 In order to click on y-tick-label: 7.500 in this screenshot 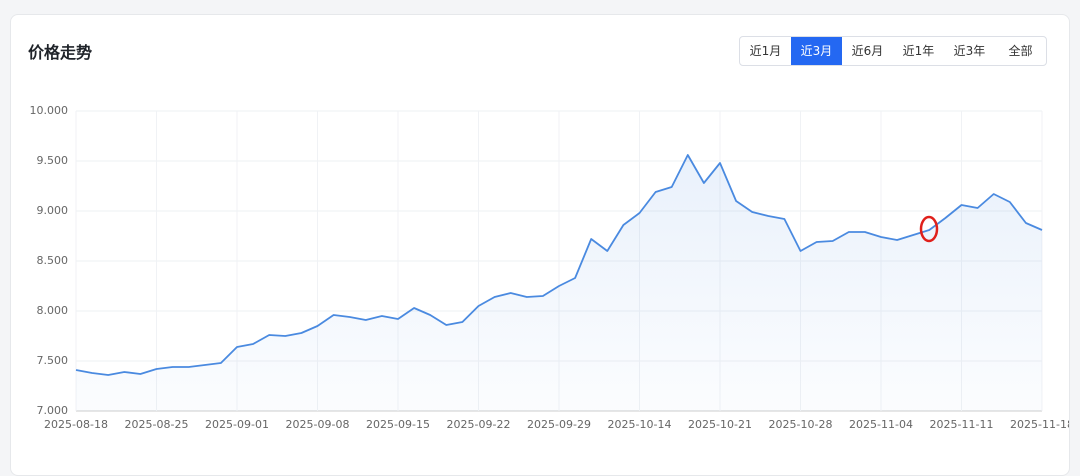, I will do `click(53, 360)`.